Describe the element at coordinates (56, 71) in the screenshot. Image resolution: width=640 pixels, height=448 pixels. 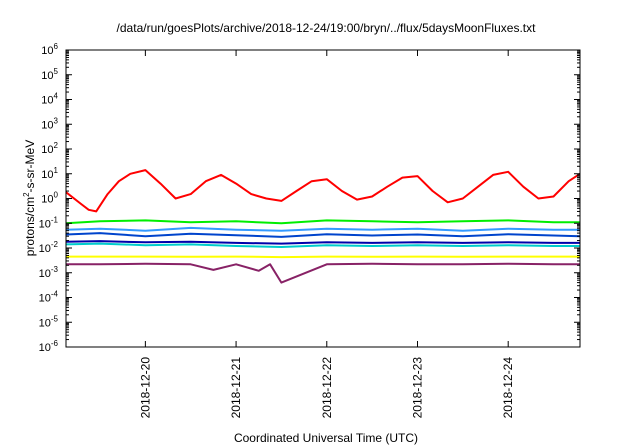
I see `y-tick-label-exponent: 5` at that location.